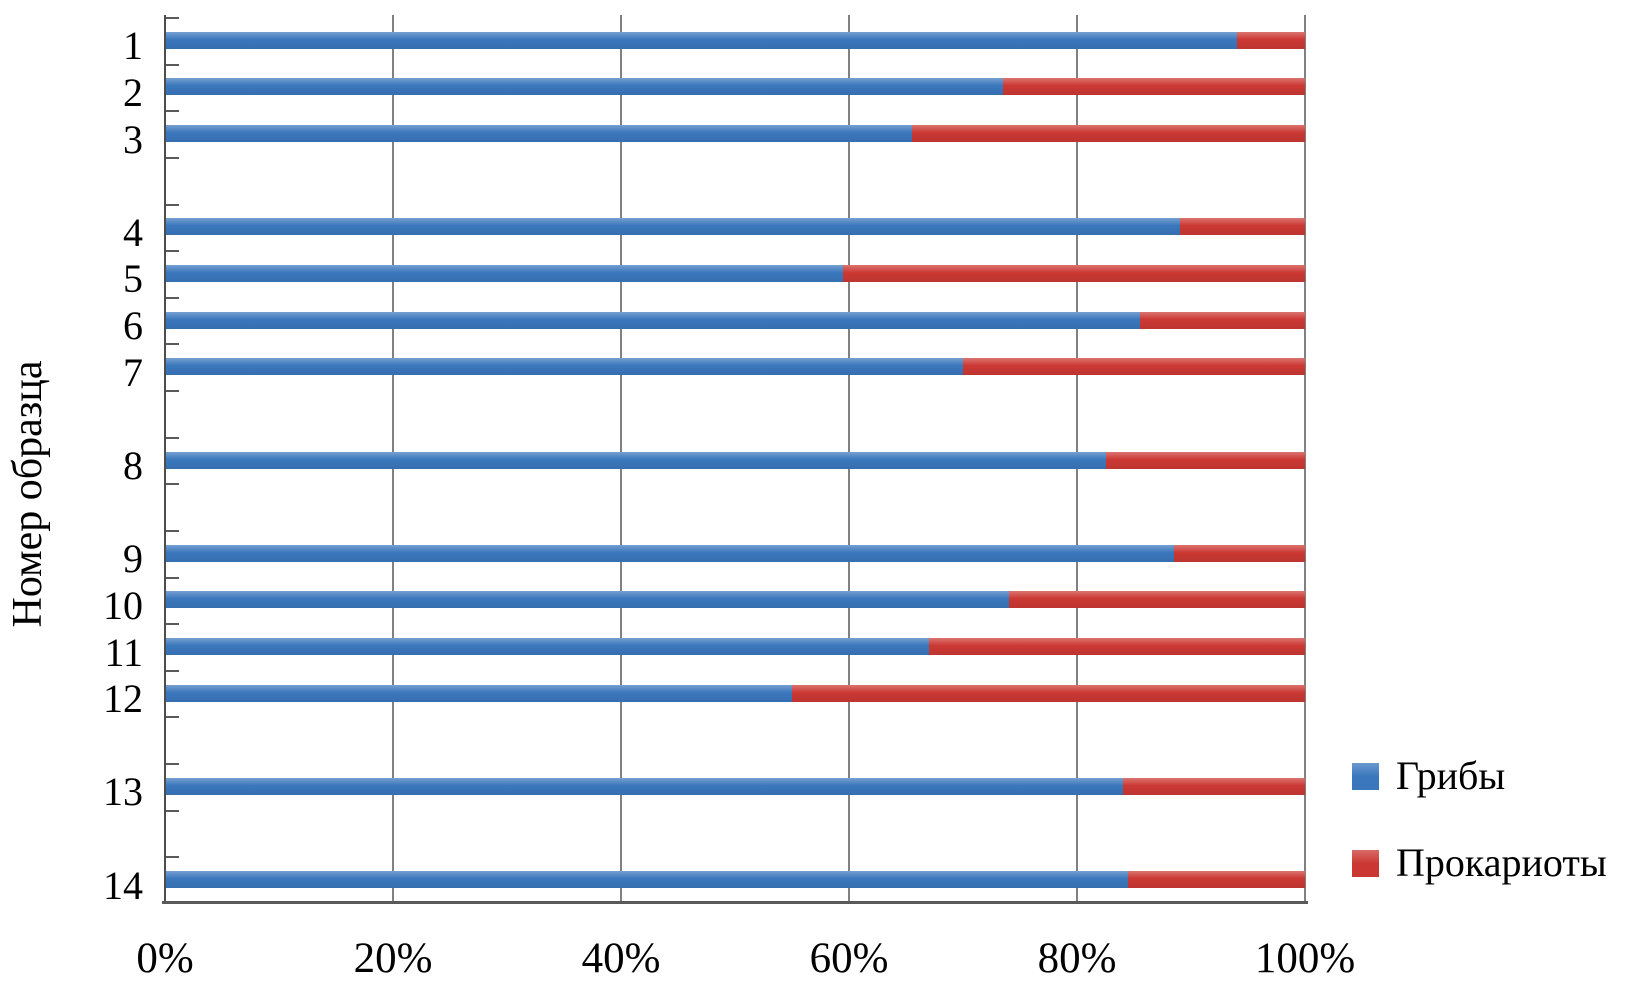 This screenshot has height=1004, width=1635. What do you see at coordinates (1365, 776) in the screenshot?
I see `legend-swatch-fungi-icon` at bounding box center [1365, 776].